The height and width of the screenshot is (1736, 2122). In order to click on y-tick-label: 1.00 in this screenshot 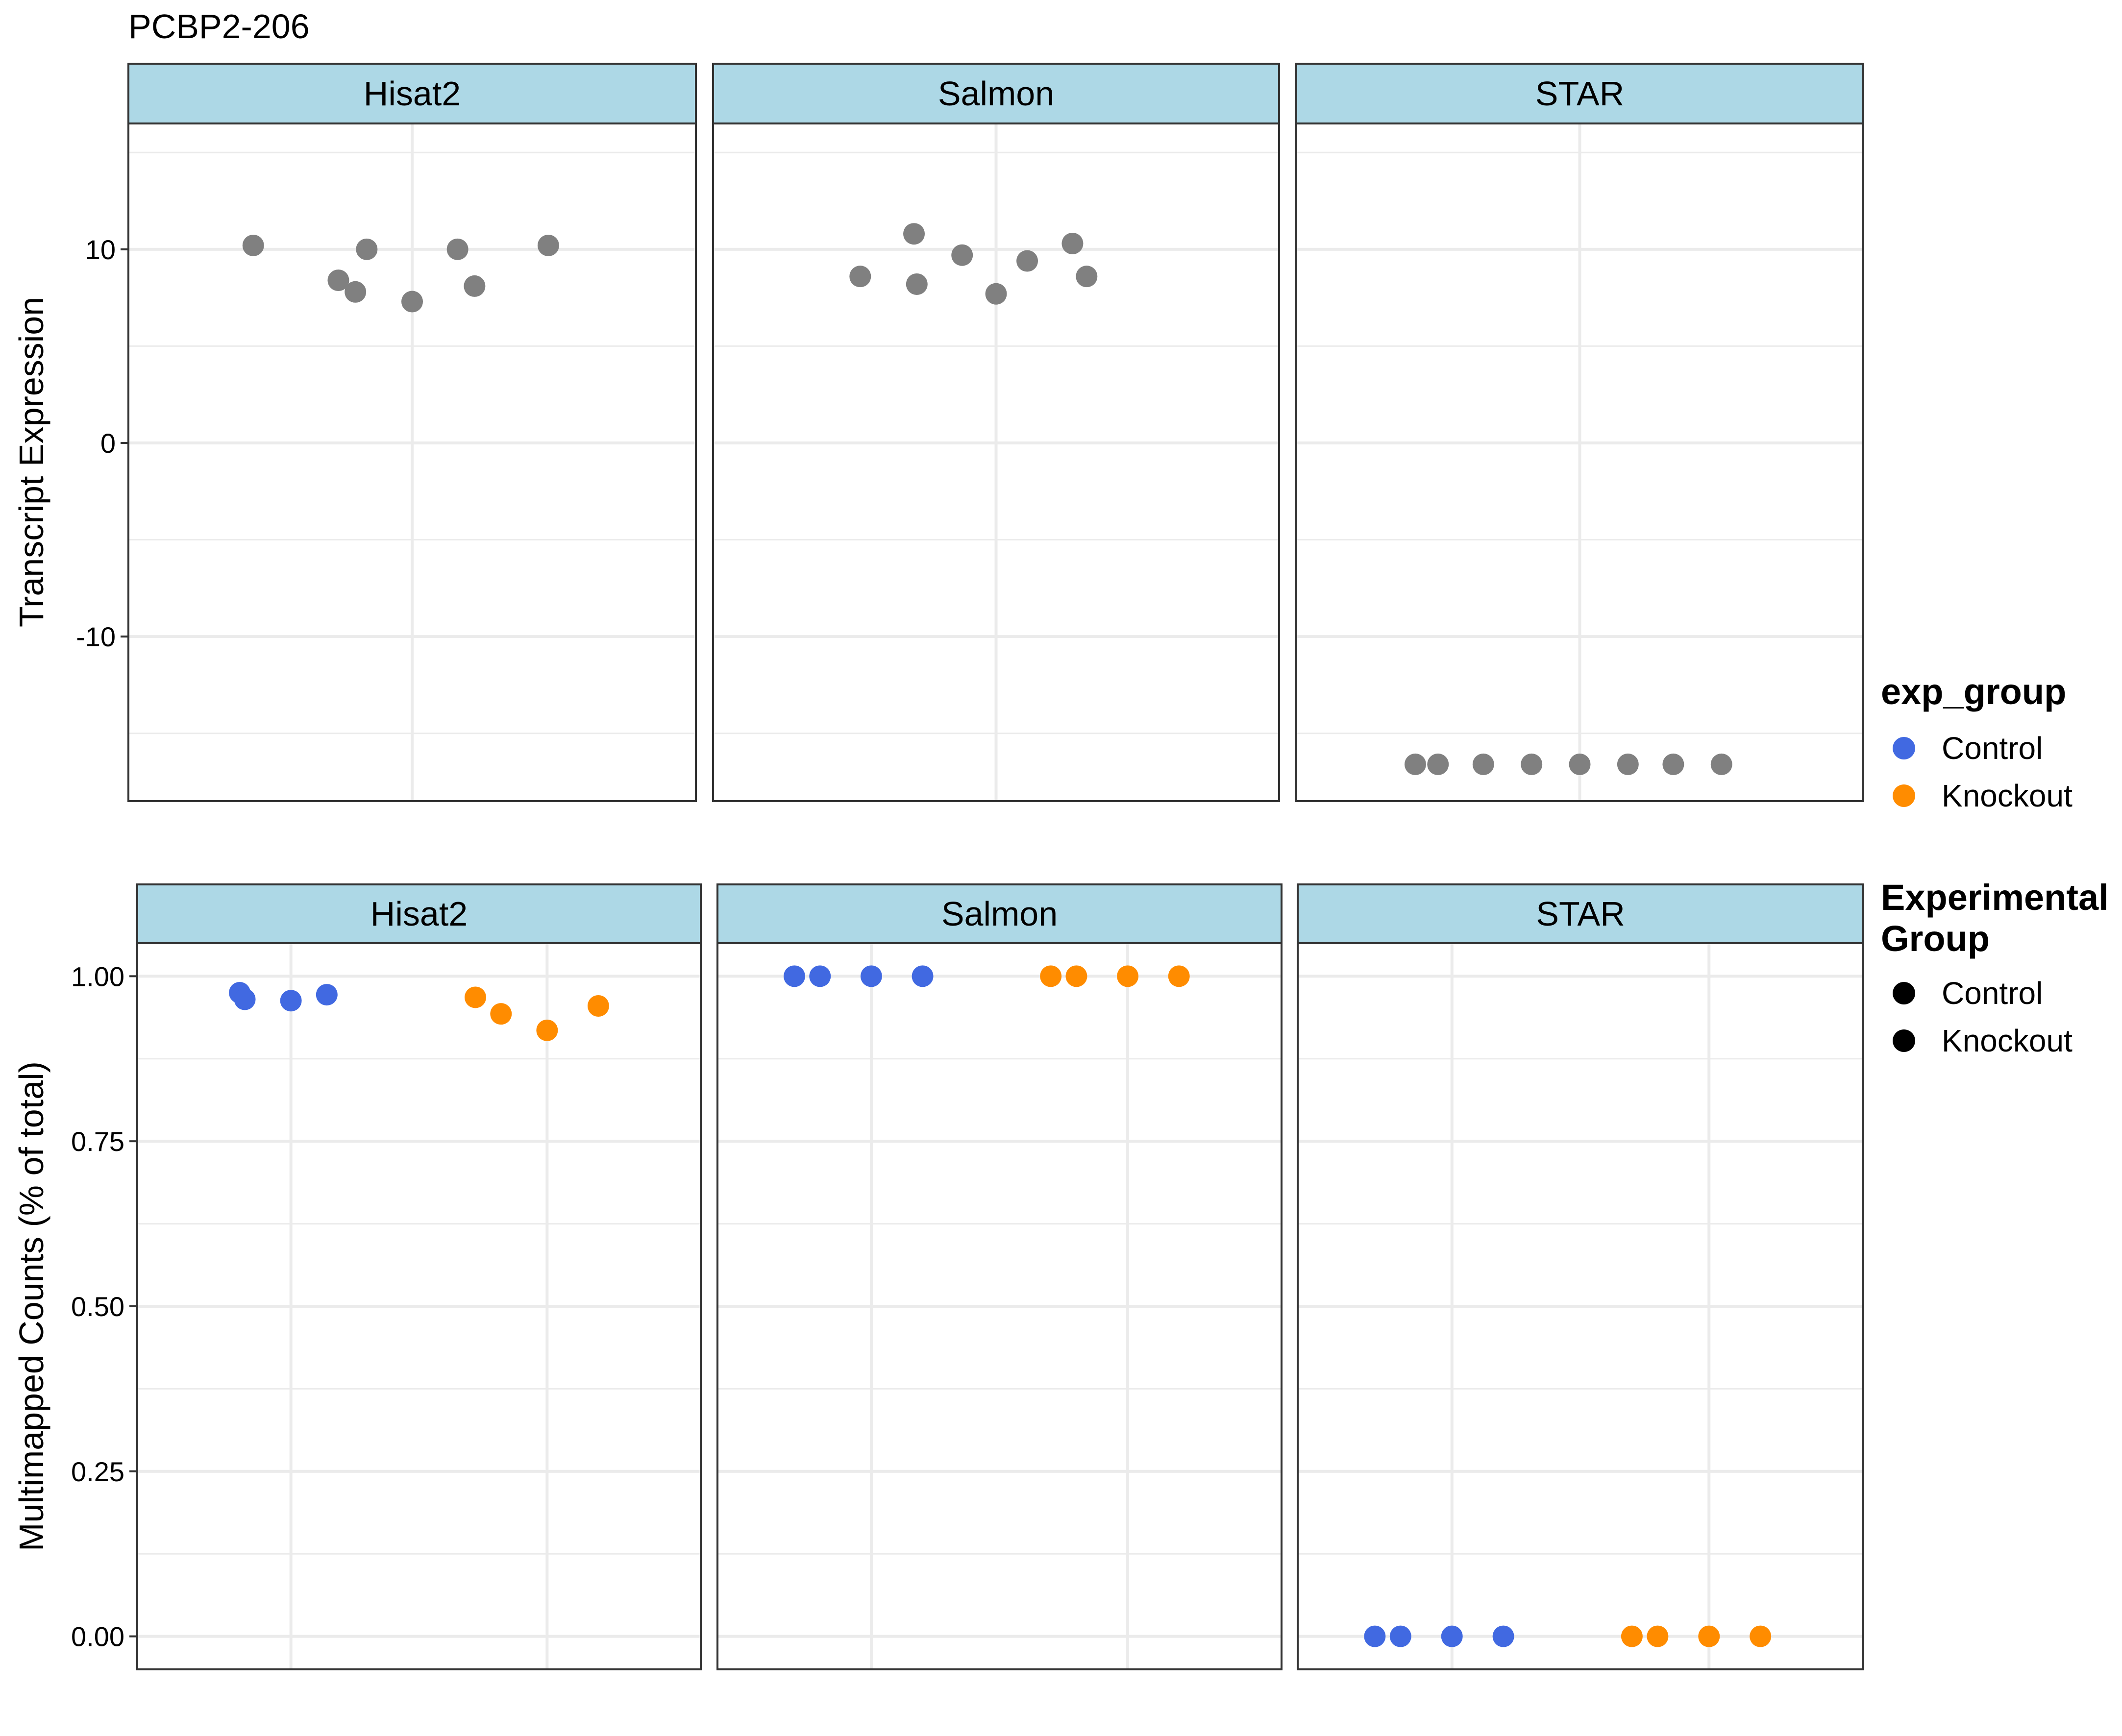, I will do `click(97, 977)`.